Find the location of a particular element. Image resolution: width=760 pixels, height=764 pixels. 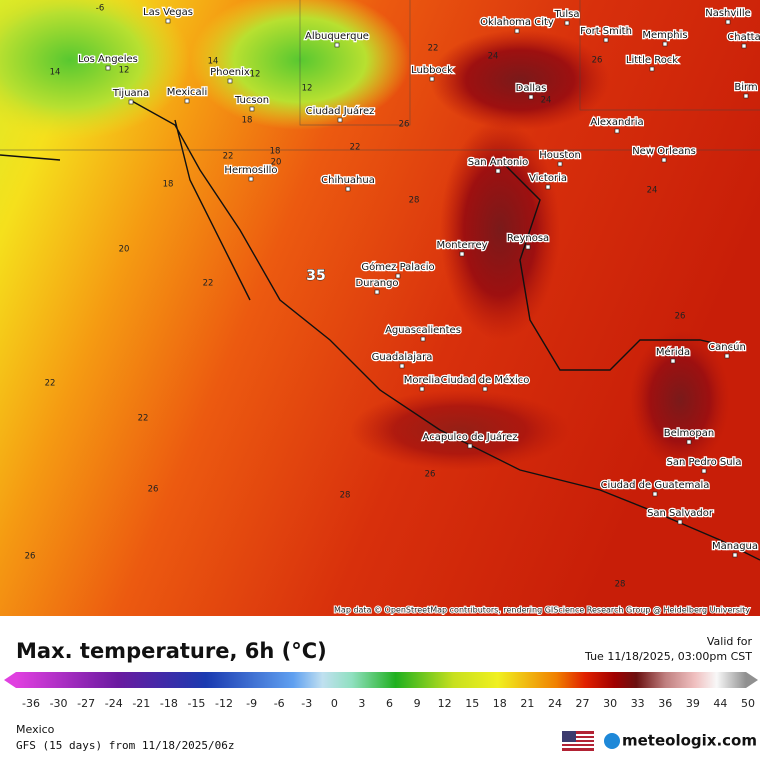

contour-label: -6 is located at coordinates (100, 9).